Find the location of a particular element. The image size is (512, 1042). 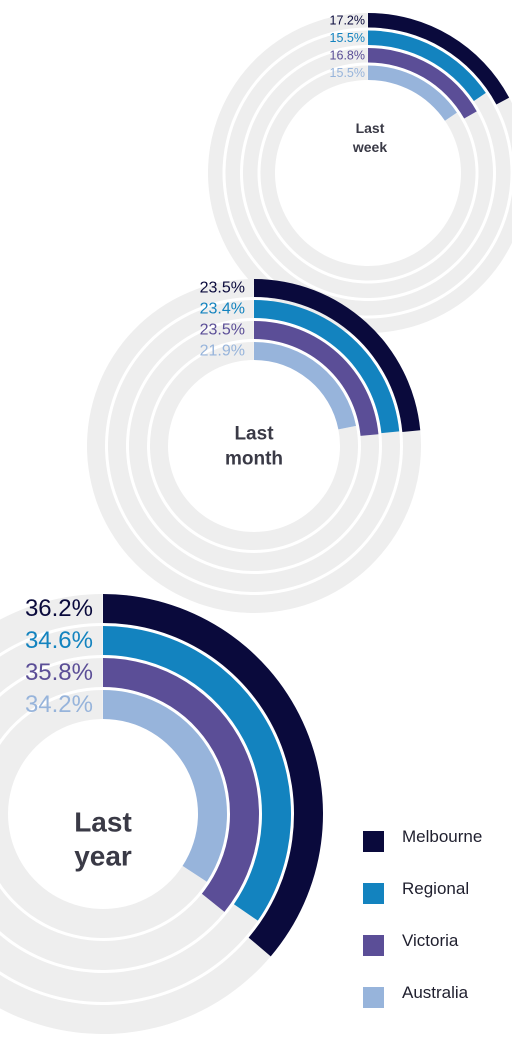

value-label-regional: 23.4% is located at coordinates (222, 309).